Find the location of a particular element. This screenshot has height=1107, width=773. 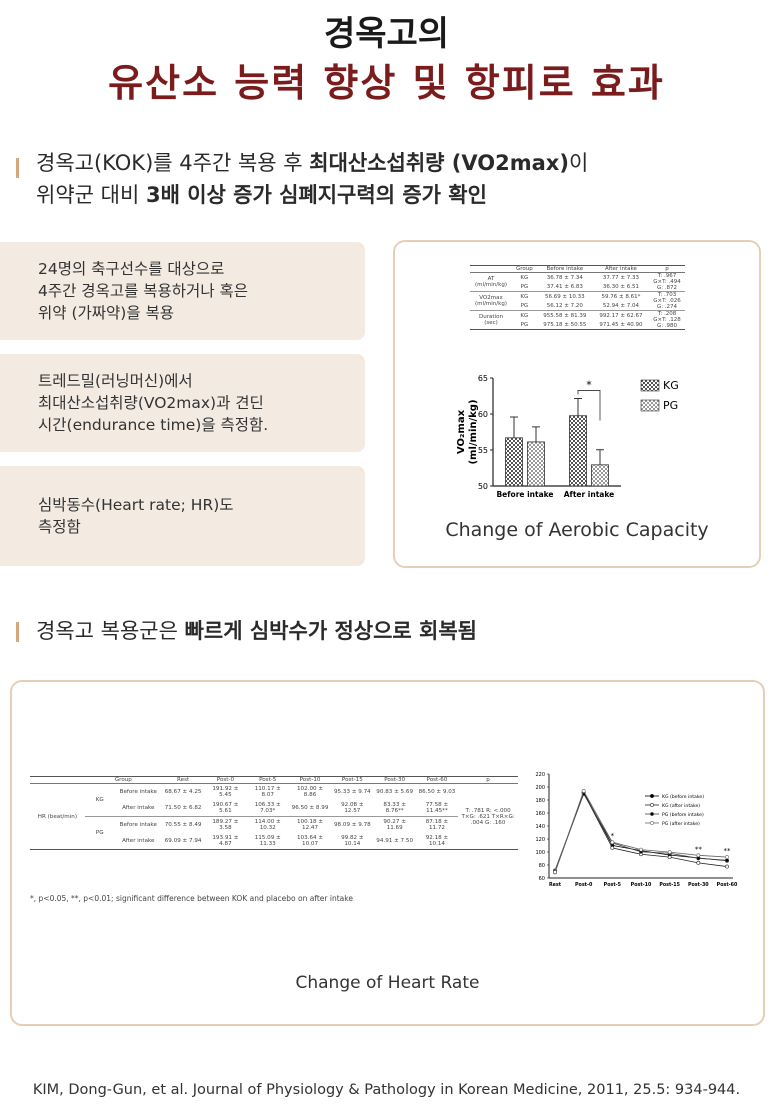

heading-text: 이 is located at coordinates (578, 163).